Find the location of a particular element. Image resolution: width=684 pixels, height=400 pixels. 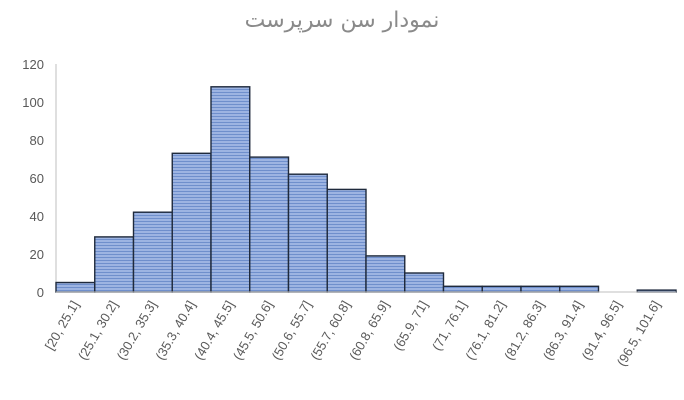

chart-title: نمودار سن سرپرست is located at coordinates (342, 20).